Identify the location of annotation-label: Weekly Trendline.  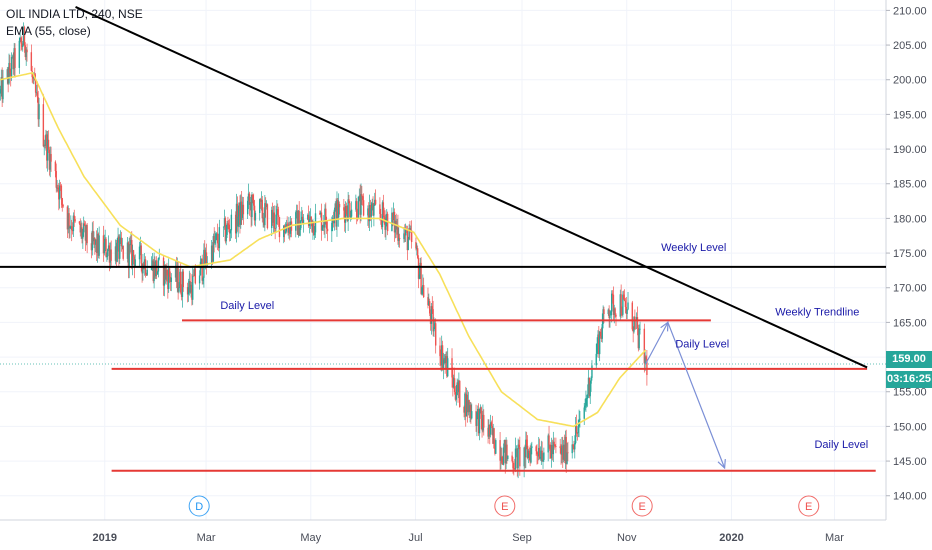
(817, 312).